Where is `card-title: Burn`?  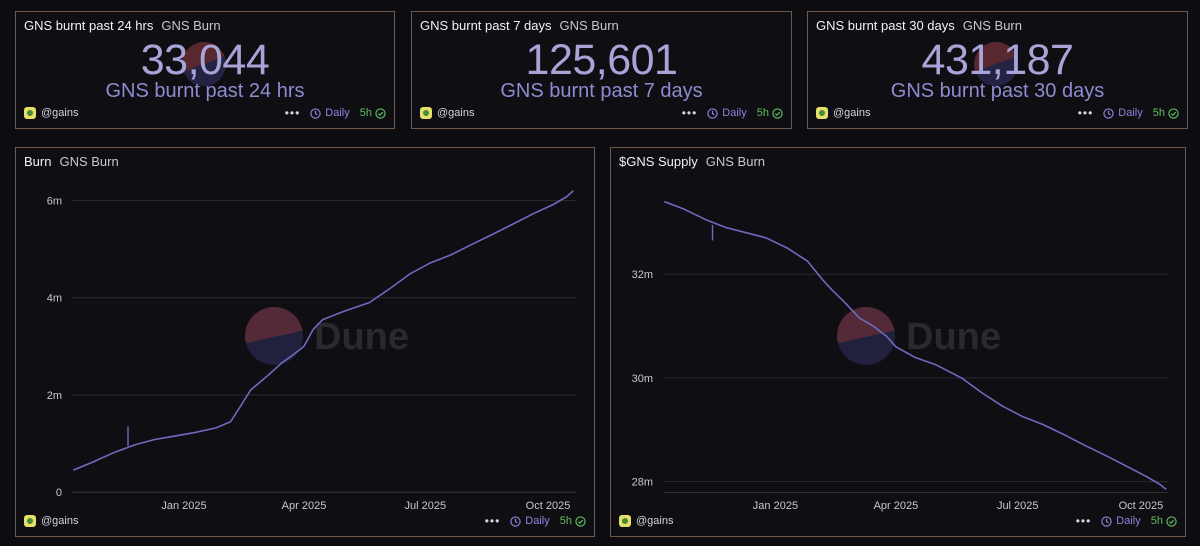
card-title: Burn is located at coordinates (38, 161).